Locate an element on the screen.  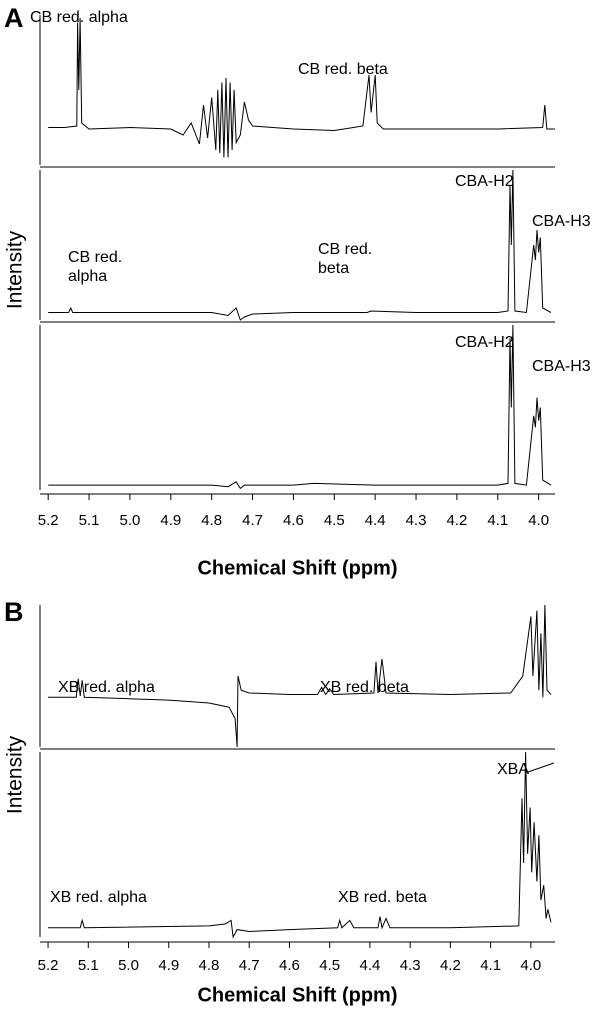
panel-label: A is located at coordinates (14, 18).